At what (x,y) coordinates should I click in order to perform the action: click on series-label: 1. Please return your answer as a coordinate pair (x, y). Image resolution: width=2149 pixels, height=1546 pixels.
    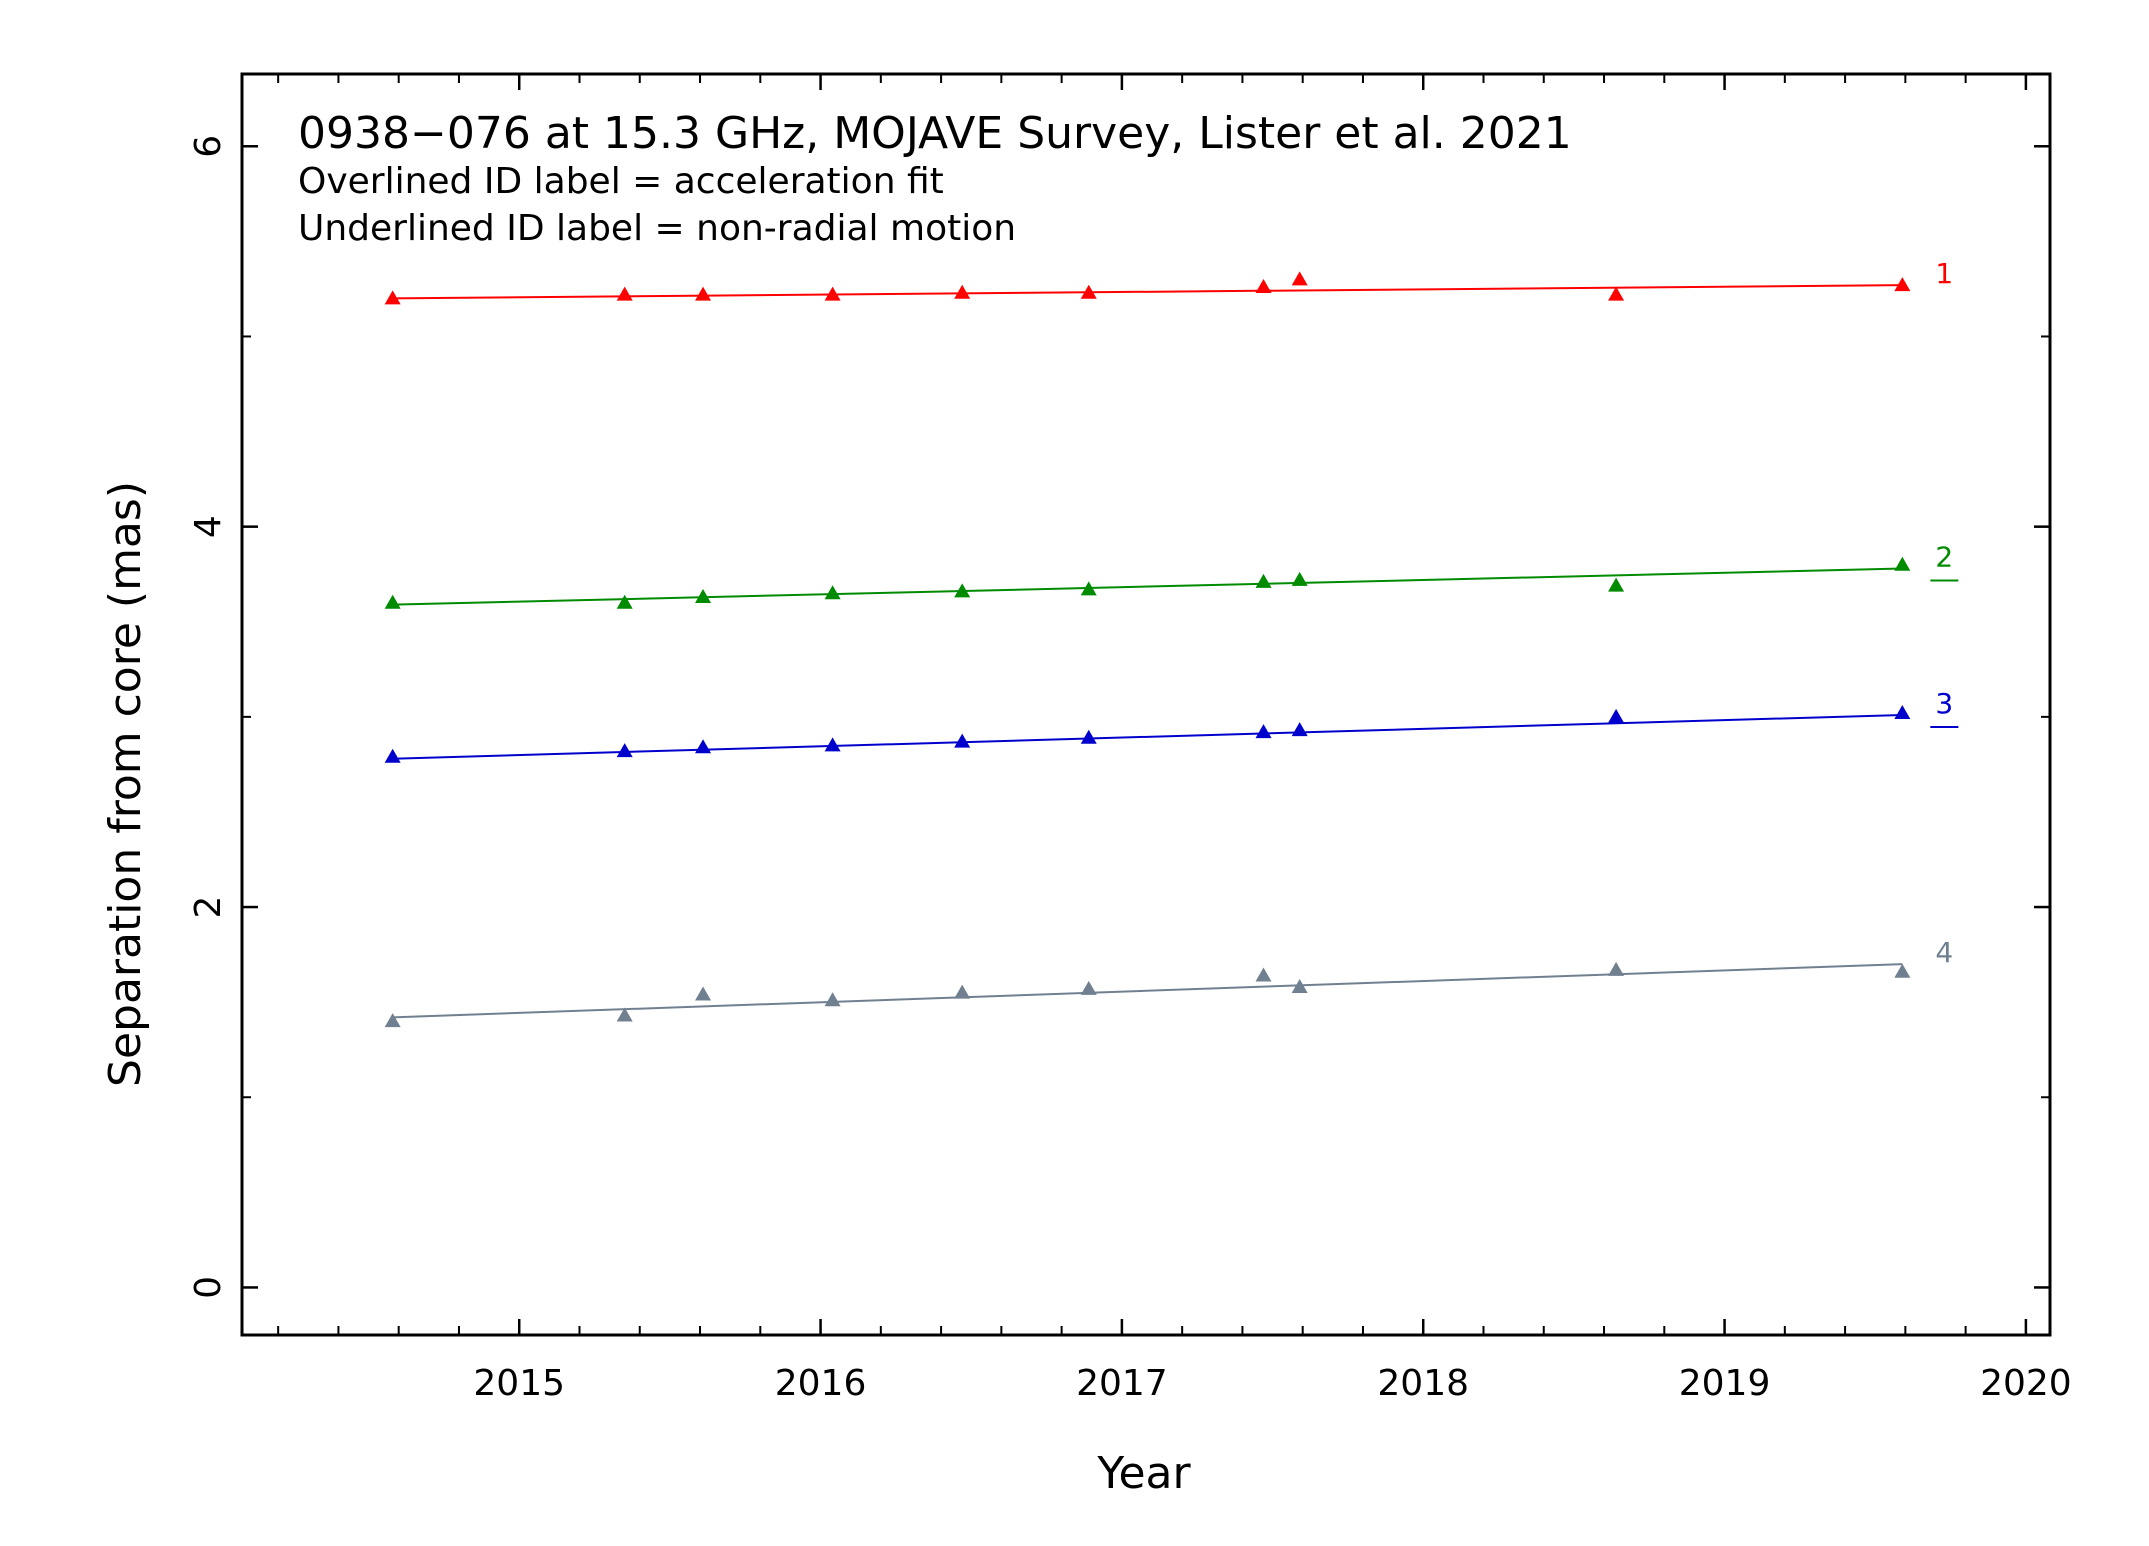
    Looking at the image, I should click on (1944, 273).